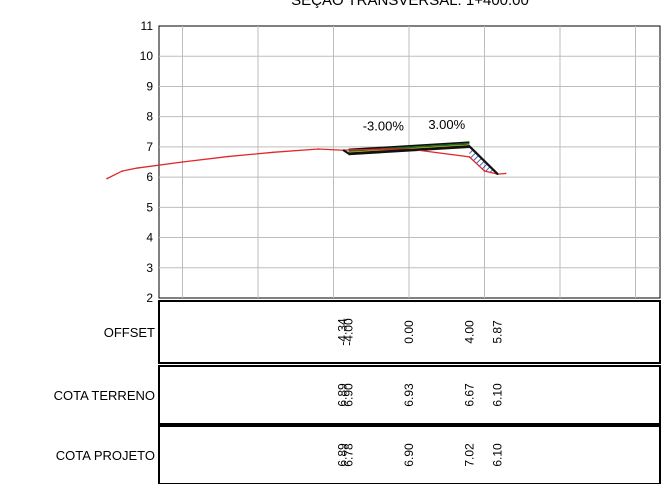 The image size is (663, 484). Describe the element at coordinates (149, 268) in the screenshot. I see `y-tick-label: 3` at that location.